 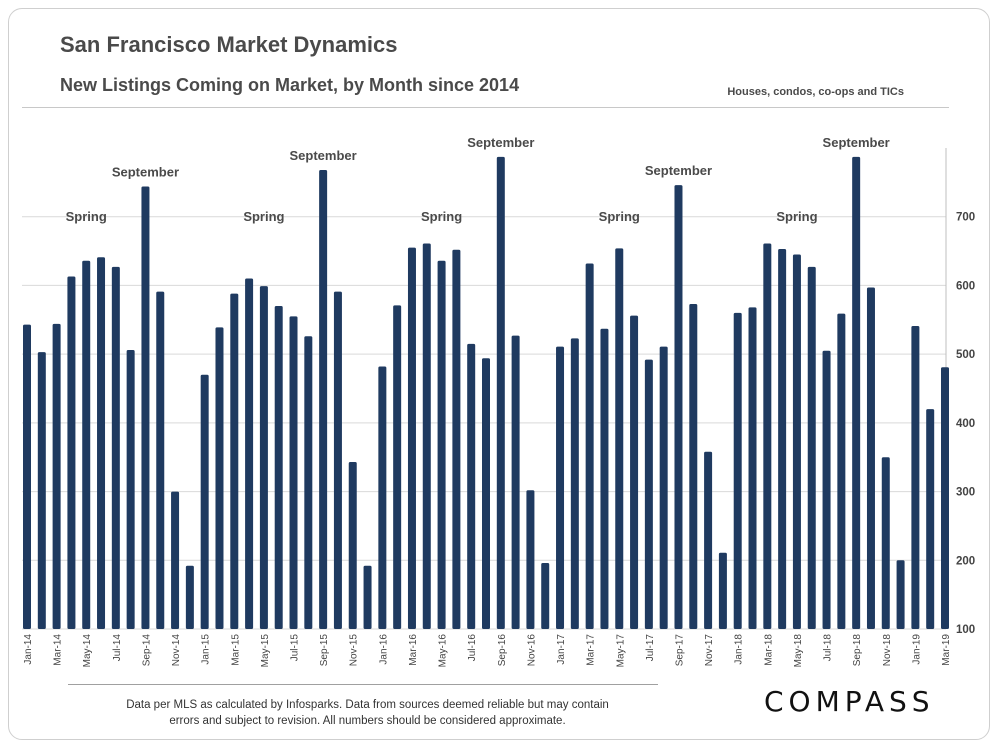 What do you see at coordinates (206, 649) in the screenshot?
I see `x-tick-label: Jan-15` at bounding box center [206, 649].